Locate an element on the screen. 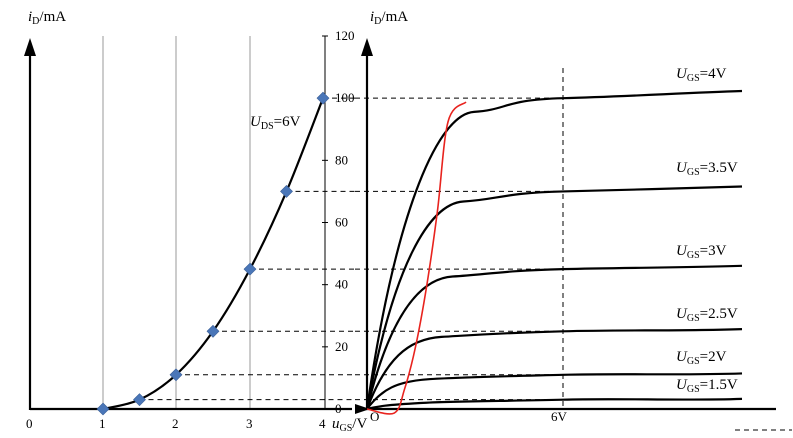  left-y-tick-40: 40 is located at coordinates (341, 284).